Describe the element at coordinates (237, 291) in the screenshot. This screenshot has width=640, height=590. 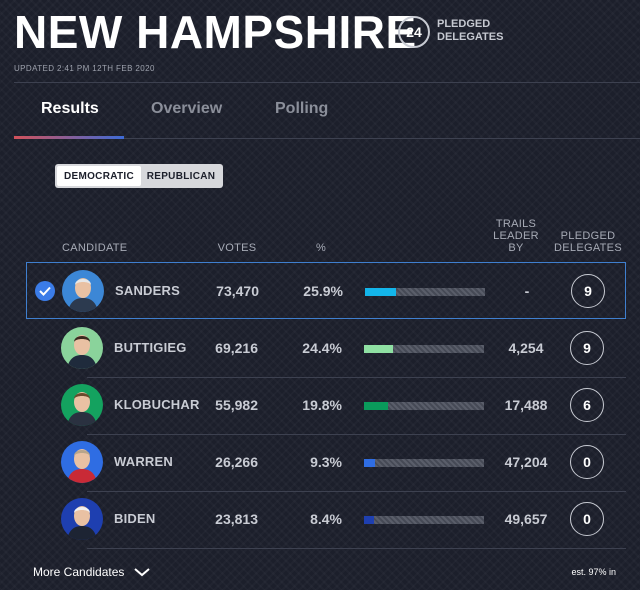
I see `candidate-votes: 73,470` at that location.